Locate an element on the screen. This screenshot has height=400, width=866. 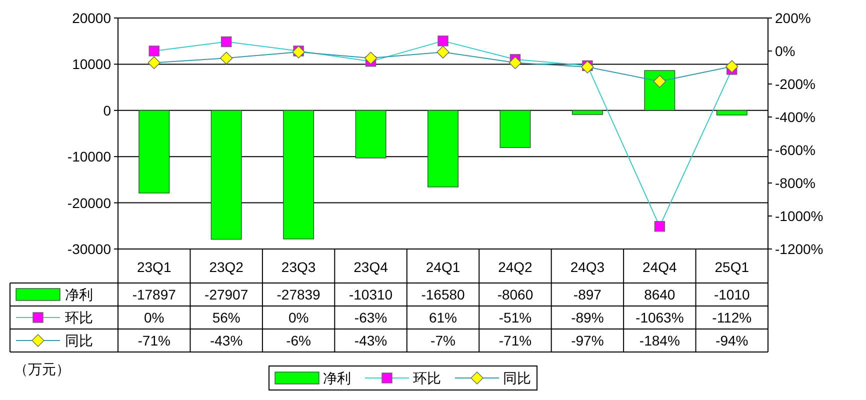
x-tick-label: 23Q4 is located at coordinates (371, 267).